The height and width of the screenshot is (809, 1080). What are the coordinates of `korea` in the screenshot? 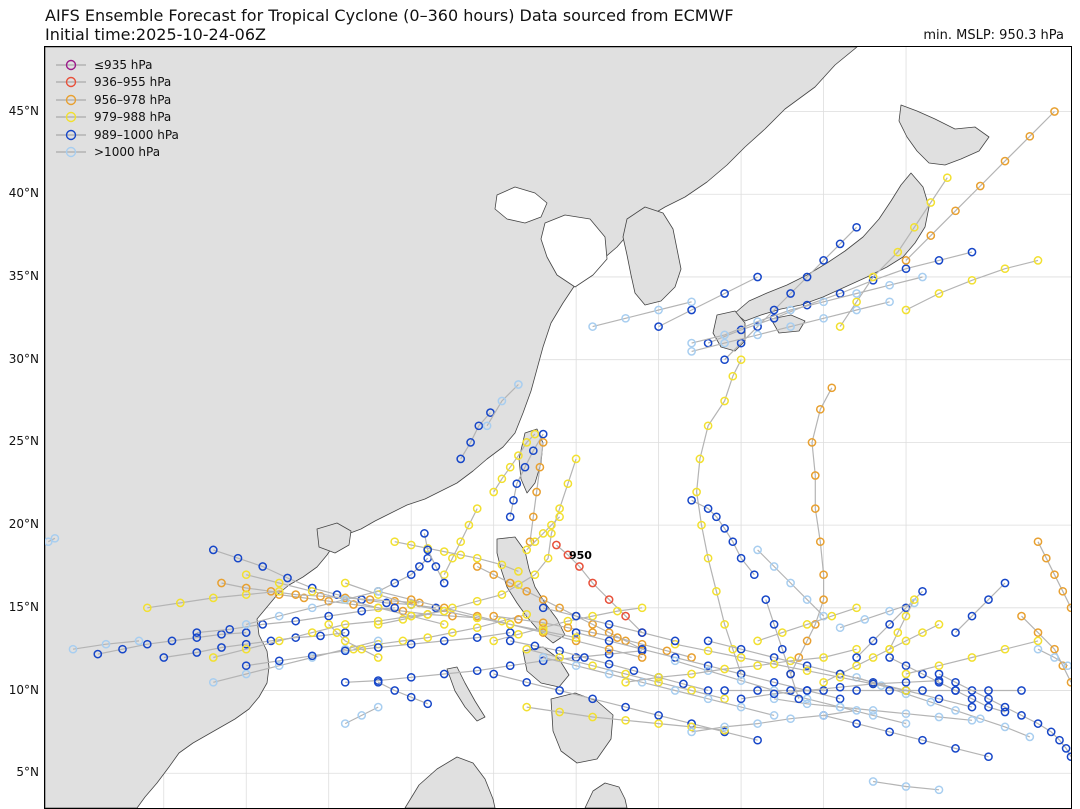 It's located at (652, 256).